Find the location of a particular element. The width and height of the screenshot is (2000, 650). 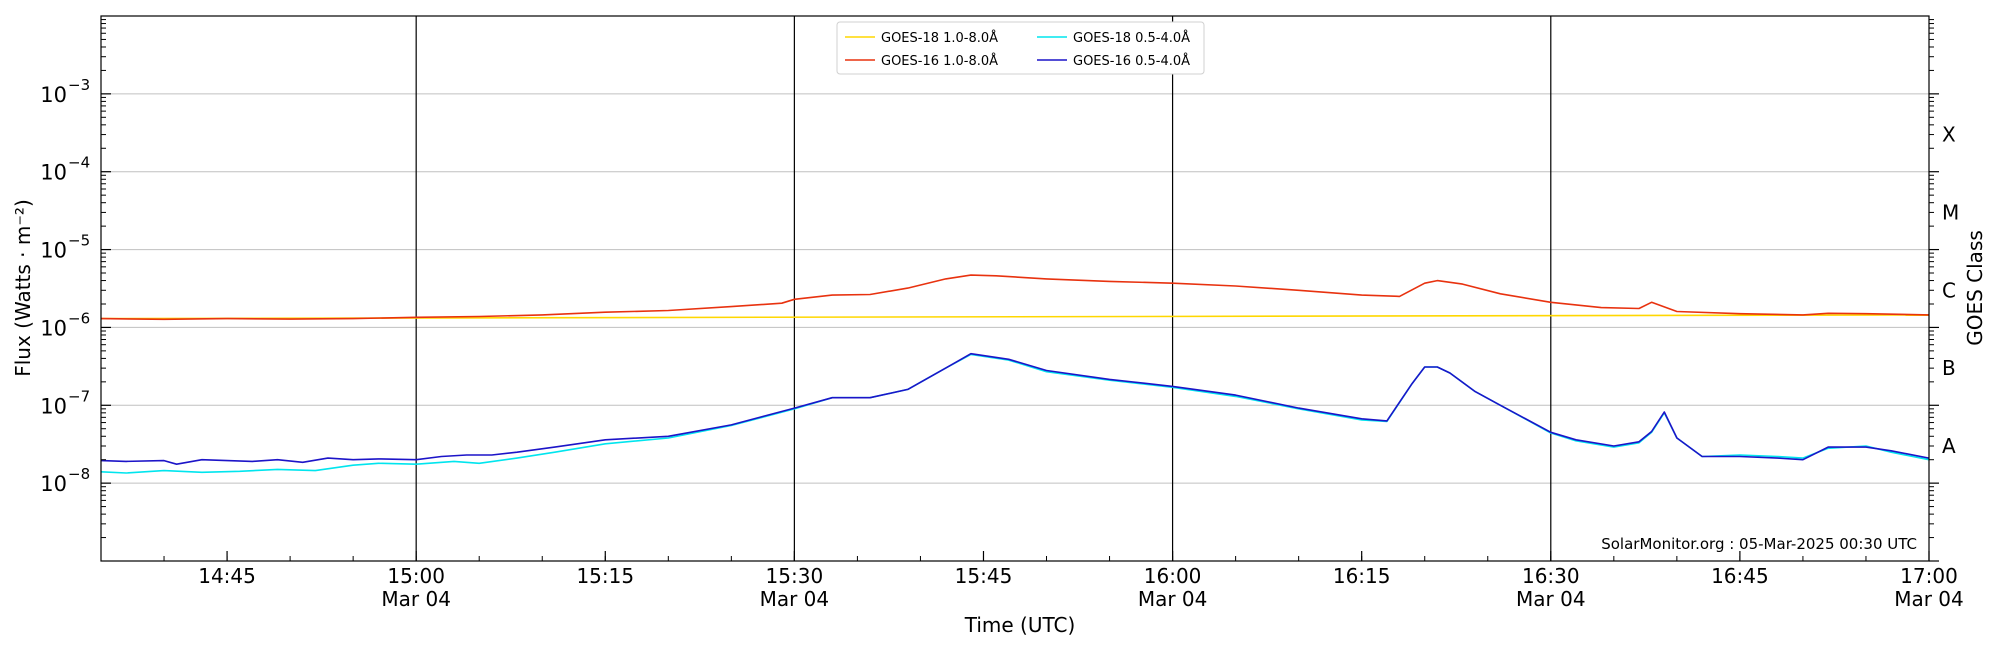

y-tick-exponent: −6 is located at coordinates (79, 318).